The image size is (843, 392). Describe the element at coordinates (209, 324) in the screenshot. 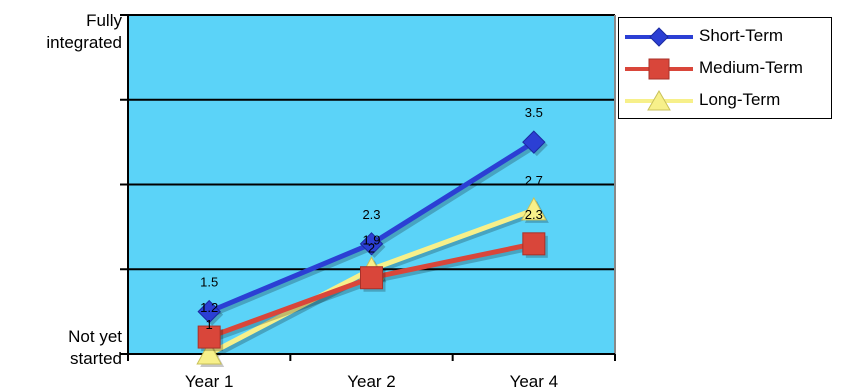

I see `data-label-long-term: 1` at that location.